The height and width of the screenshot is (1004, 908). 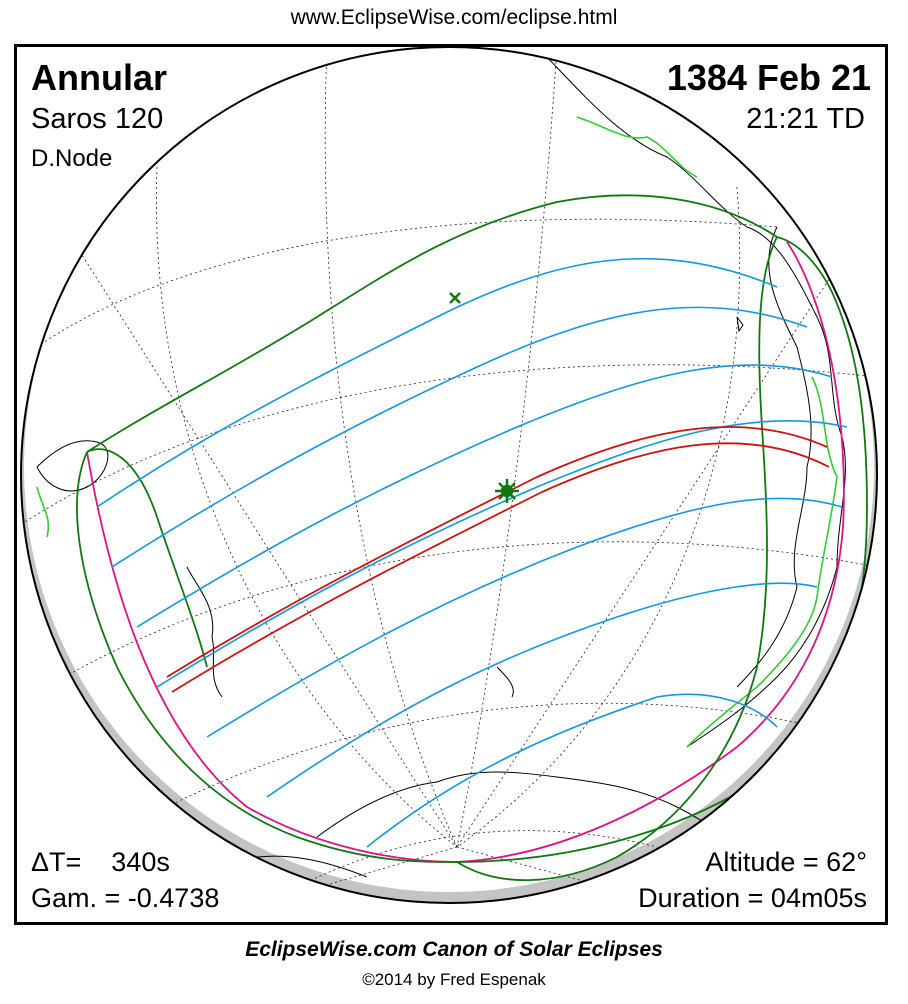 I want to click on copyright: ©2014 by Fred Espenak, so click(x=454, y=979).